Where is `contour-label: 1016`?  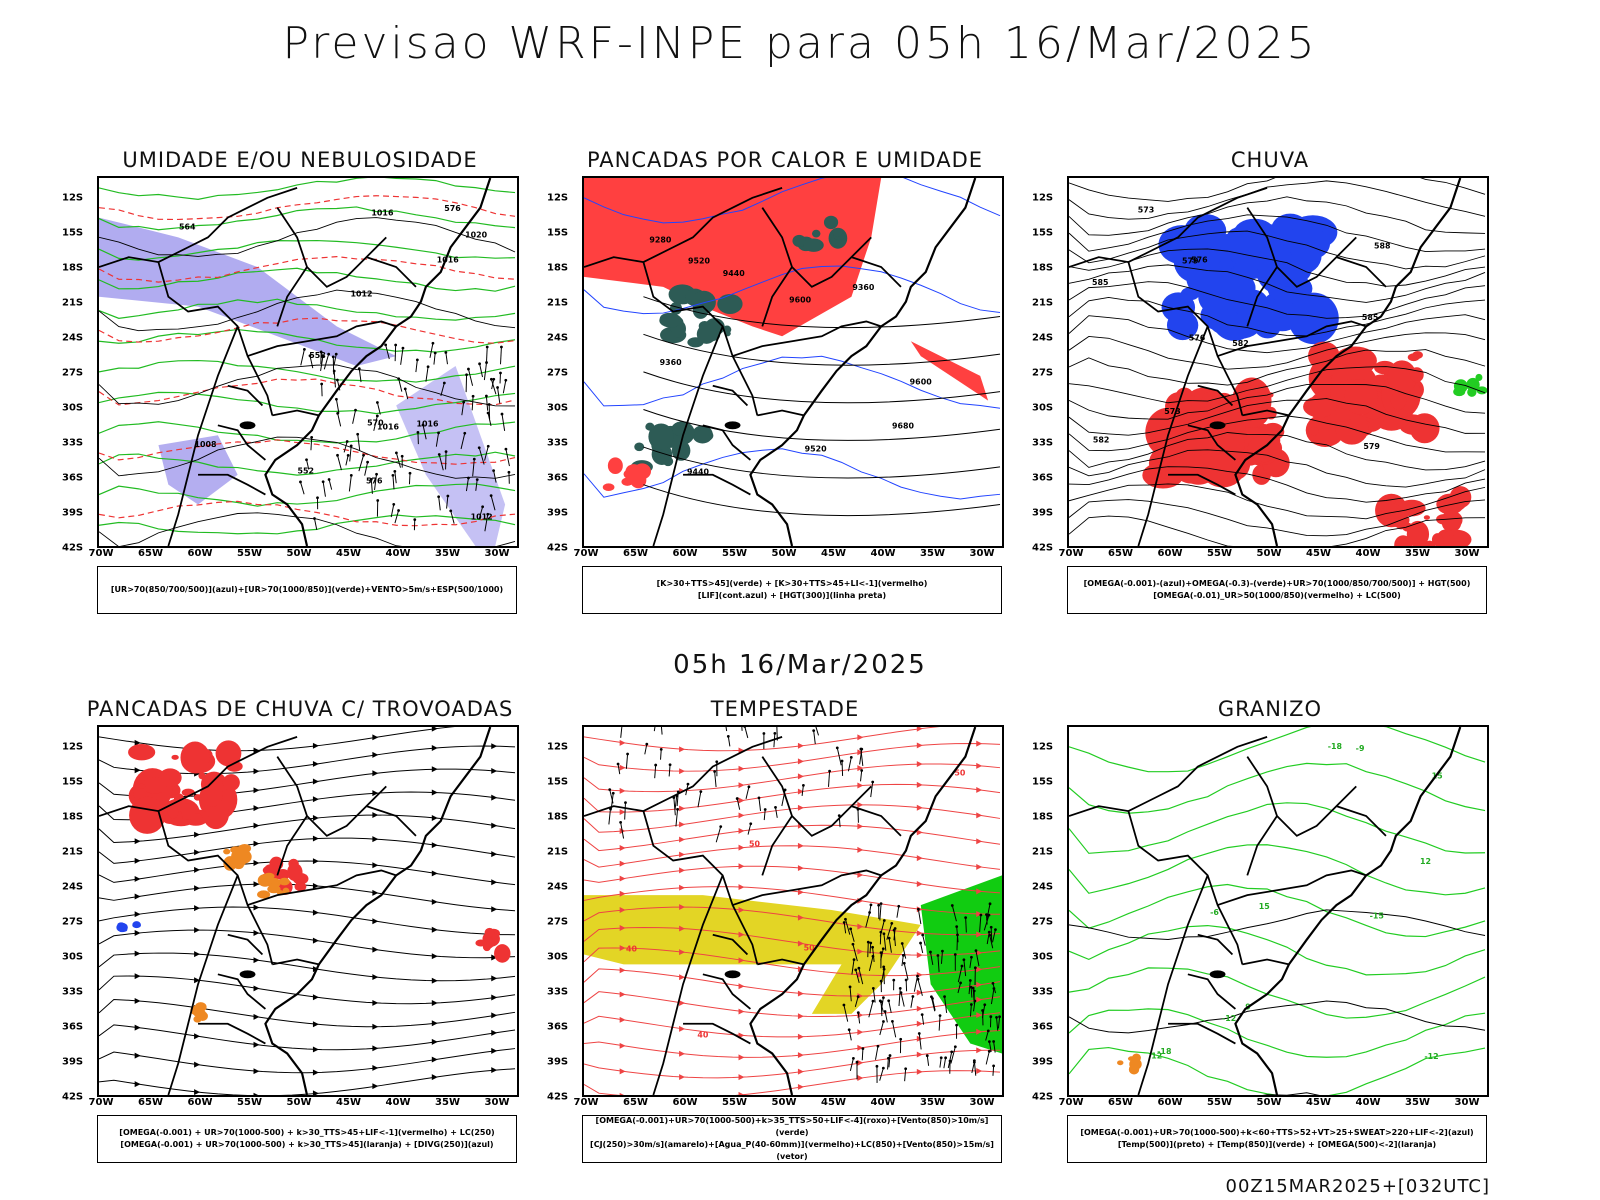 contour-label: 1016 is located at coordinates (428, 424).